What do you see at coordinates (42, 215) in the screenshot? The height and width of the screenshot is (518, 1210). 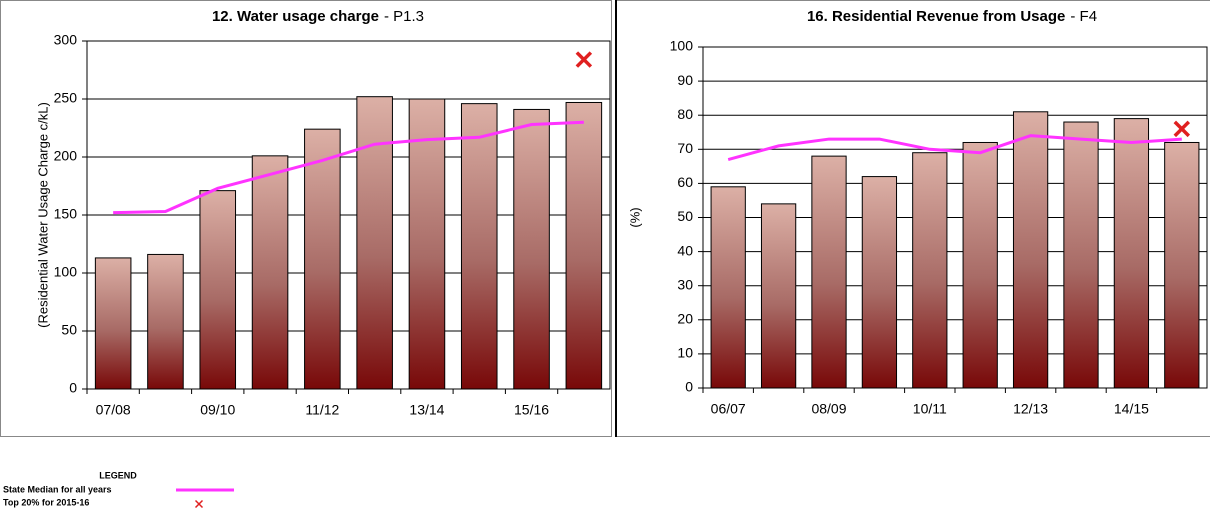 I see `y-axis-label: (Residential Water Usage Charge c/kL)` at bounding box center [42, 215].